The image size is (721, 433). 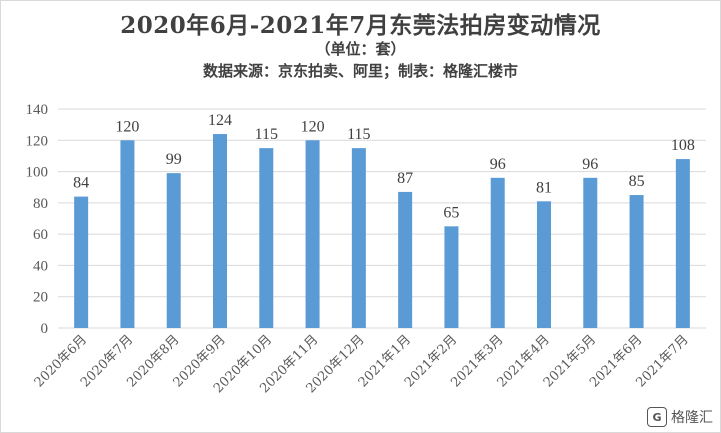 What do you see at coordinates (174, 159) in the screenshot?
I see `data-label: 99` at bounding box center [174, 159].